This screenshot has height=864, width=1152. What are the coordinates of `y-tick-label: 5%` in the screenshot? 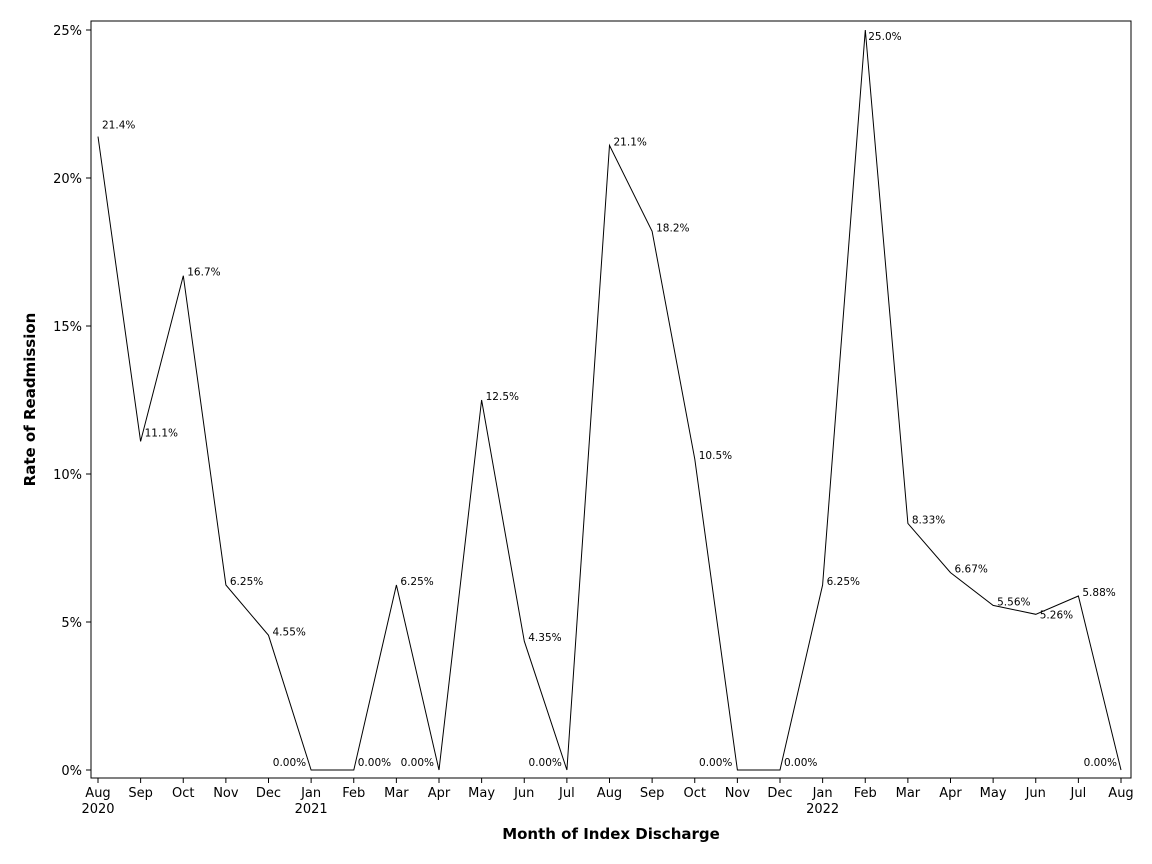 It's located at (71, 623).